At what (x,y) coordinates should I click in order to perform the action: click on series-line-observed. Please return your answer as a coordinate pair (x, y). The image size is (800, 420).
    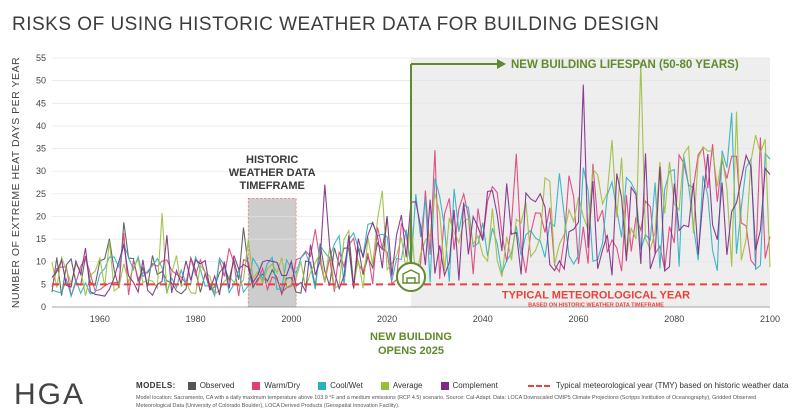
    Looking at the image, I should click on (219, 257).